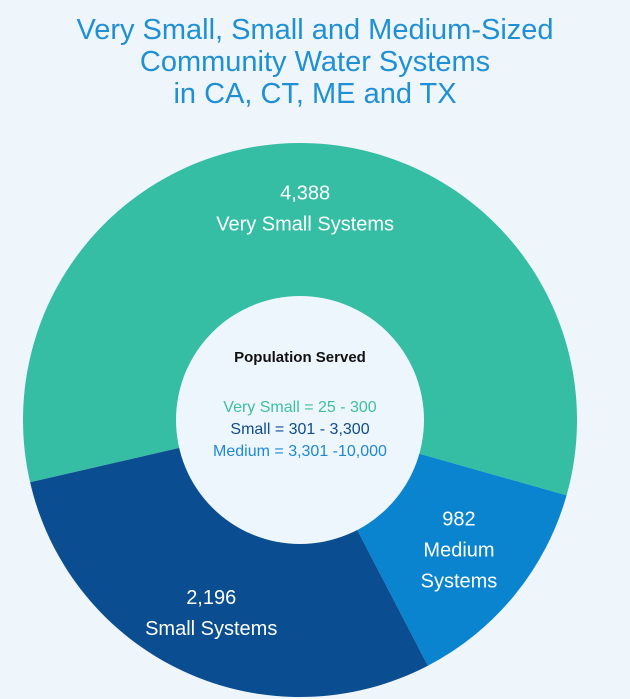 The height and width of the screenshot is (699, 630). What do you see at coordinates (300, 407) in the screenshot?
I see `center-line-very-small: Very Small = 25 - 300` at bounding box center [300, 407].